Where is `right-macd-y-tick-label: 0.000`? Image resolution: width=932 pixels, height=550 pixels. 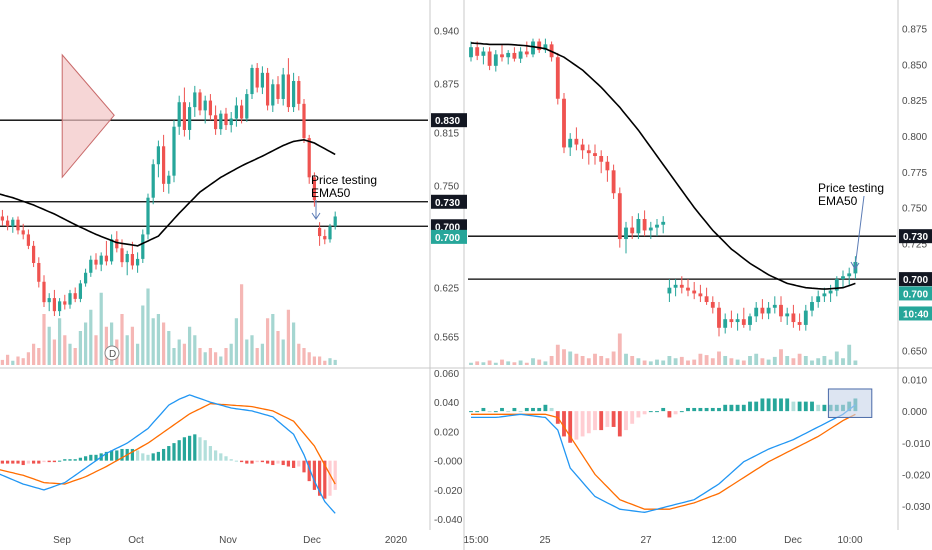
right-macd-y-tick-label: 0.000 is located at coordinates (914, 412).